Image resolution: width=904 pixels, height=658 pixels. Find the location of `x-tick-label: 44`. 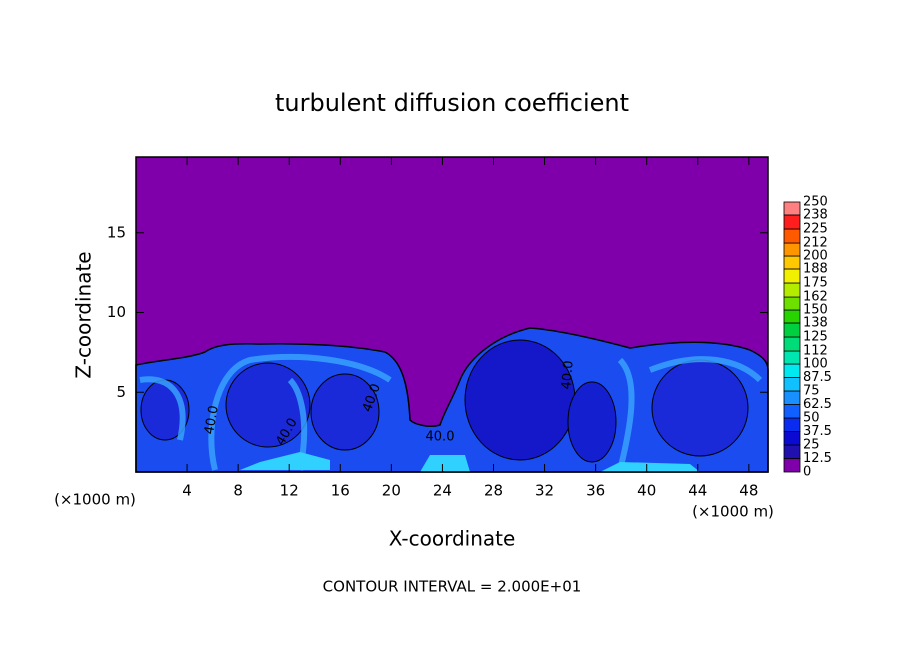

x-tick-label: 44 is located at coordinates (697, 491).